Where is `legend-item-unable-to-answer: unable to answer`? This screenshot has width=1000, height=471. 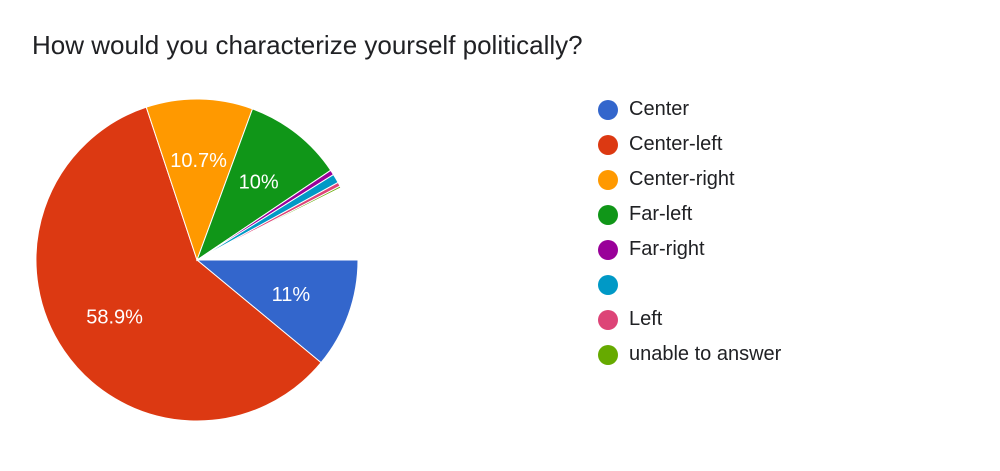
legend-item-unable-to-answer: unable to answer is located at coordinates (689, 354).